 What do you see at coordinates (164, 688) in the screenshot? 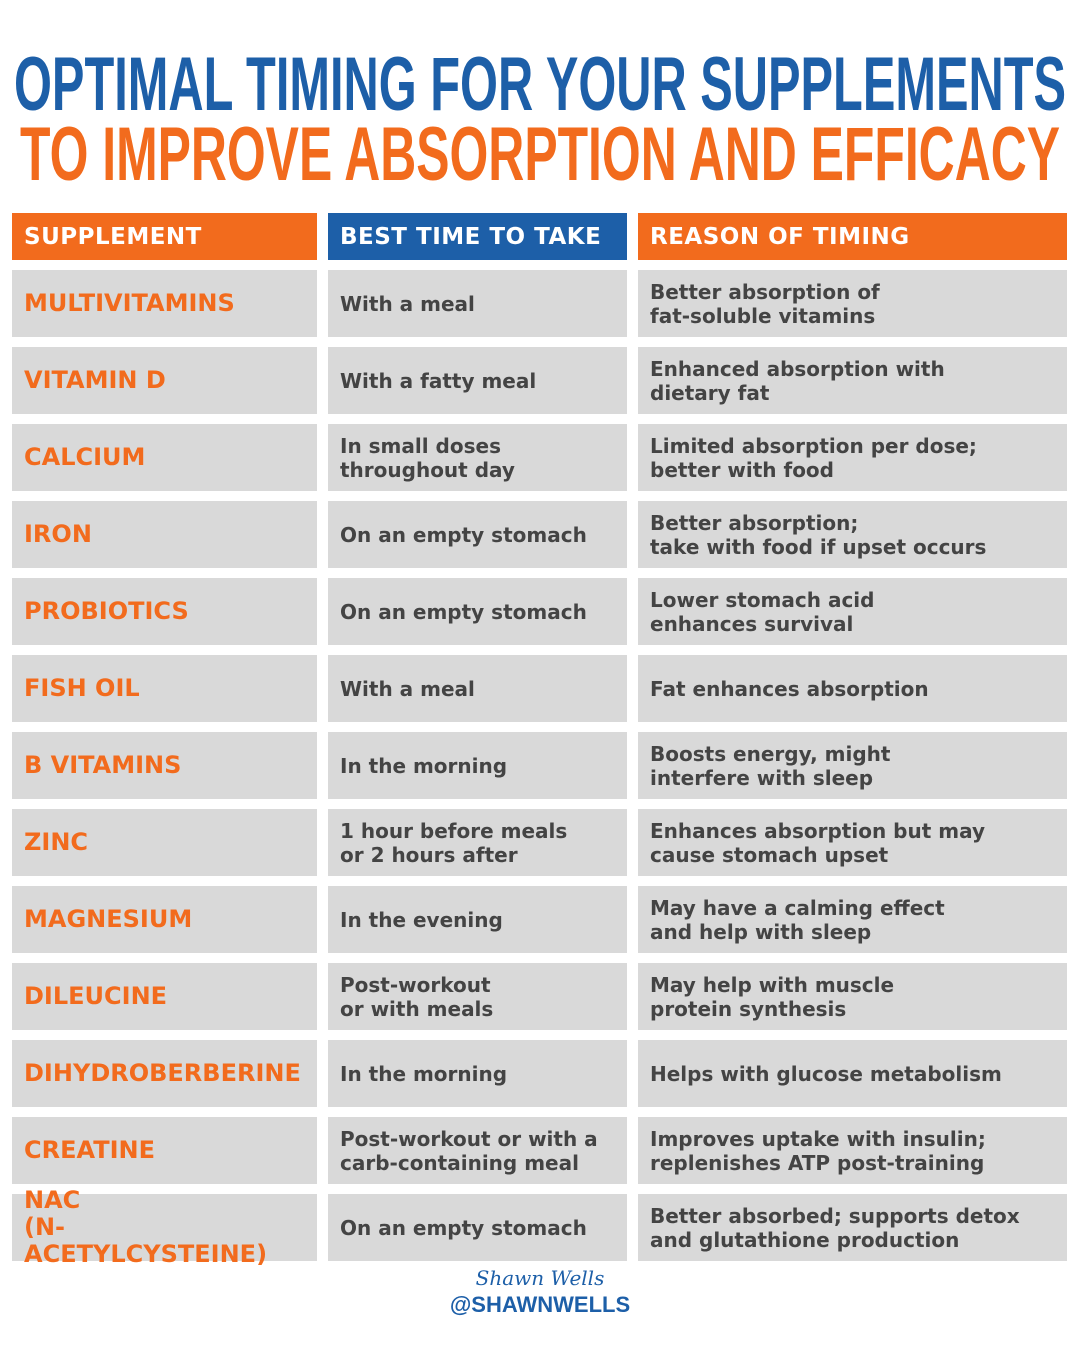
I see `table-cell: FISH OIL` at bounding box center [164, 688].